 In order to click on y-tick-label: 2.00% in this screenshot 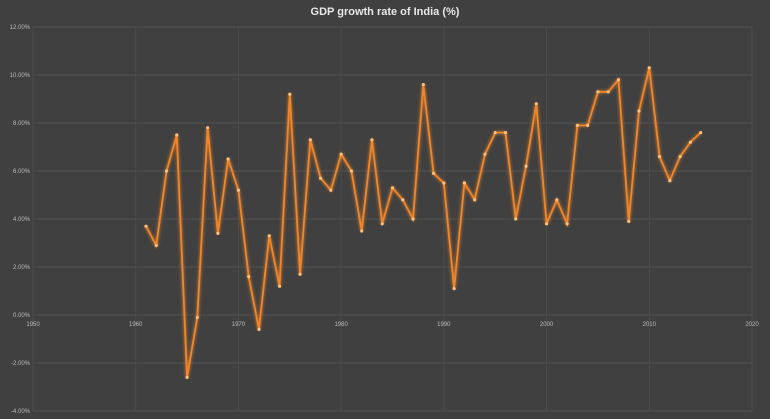, I will do `click(22, 268)`.